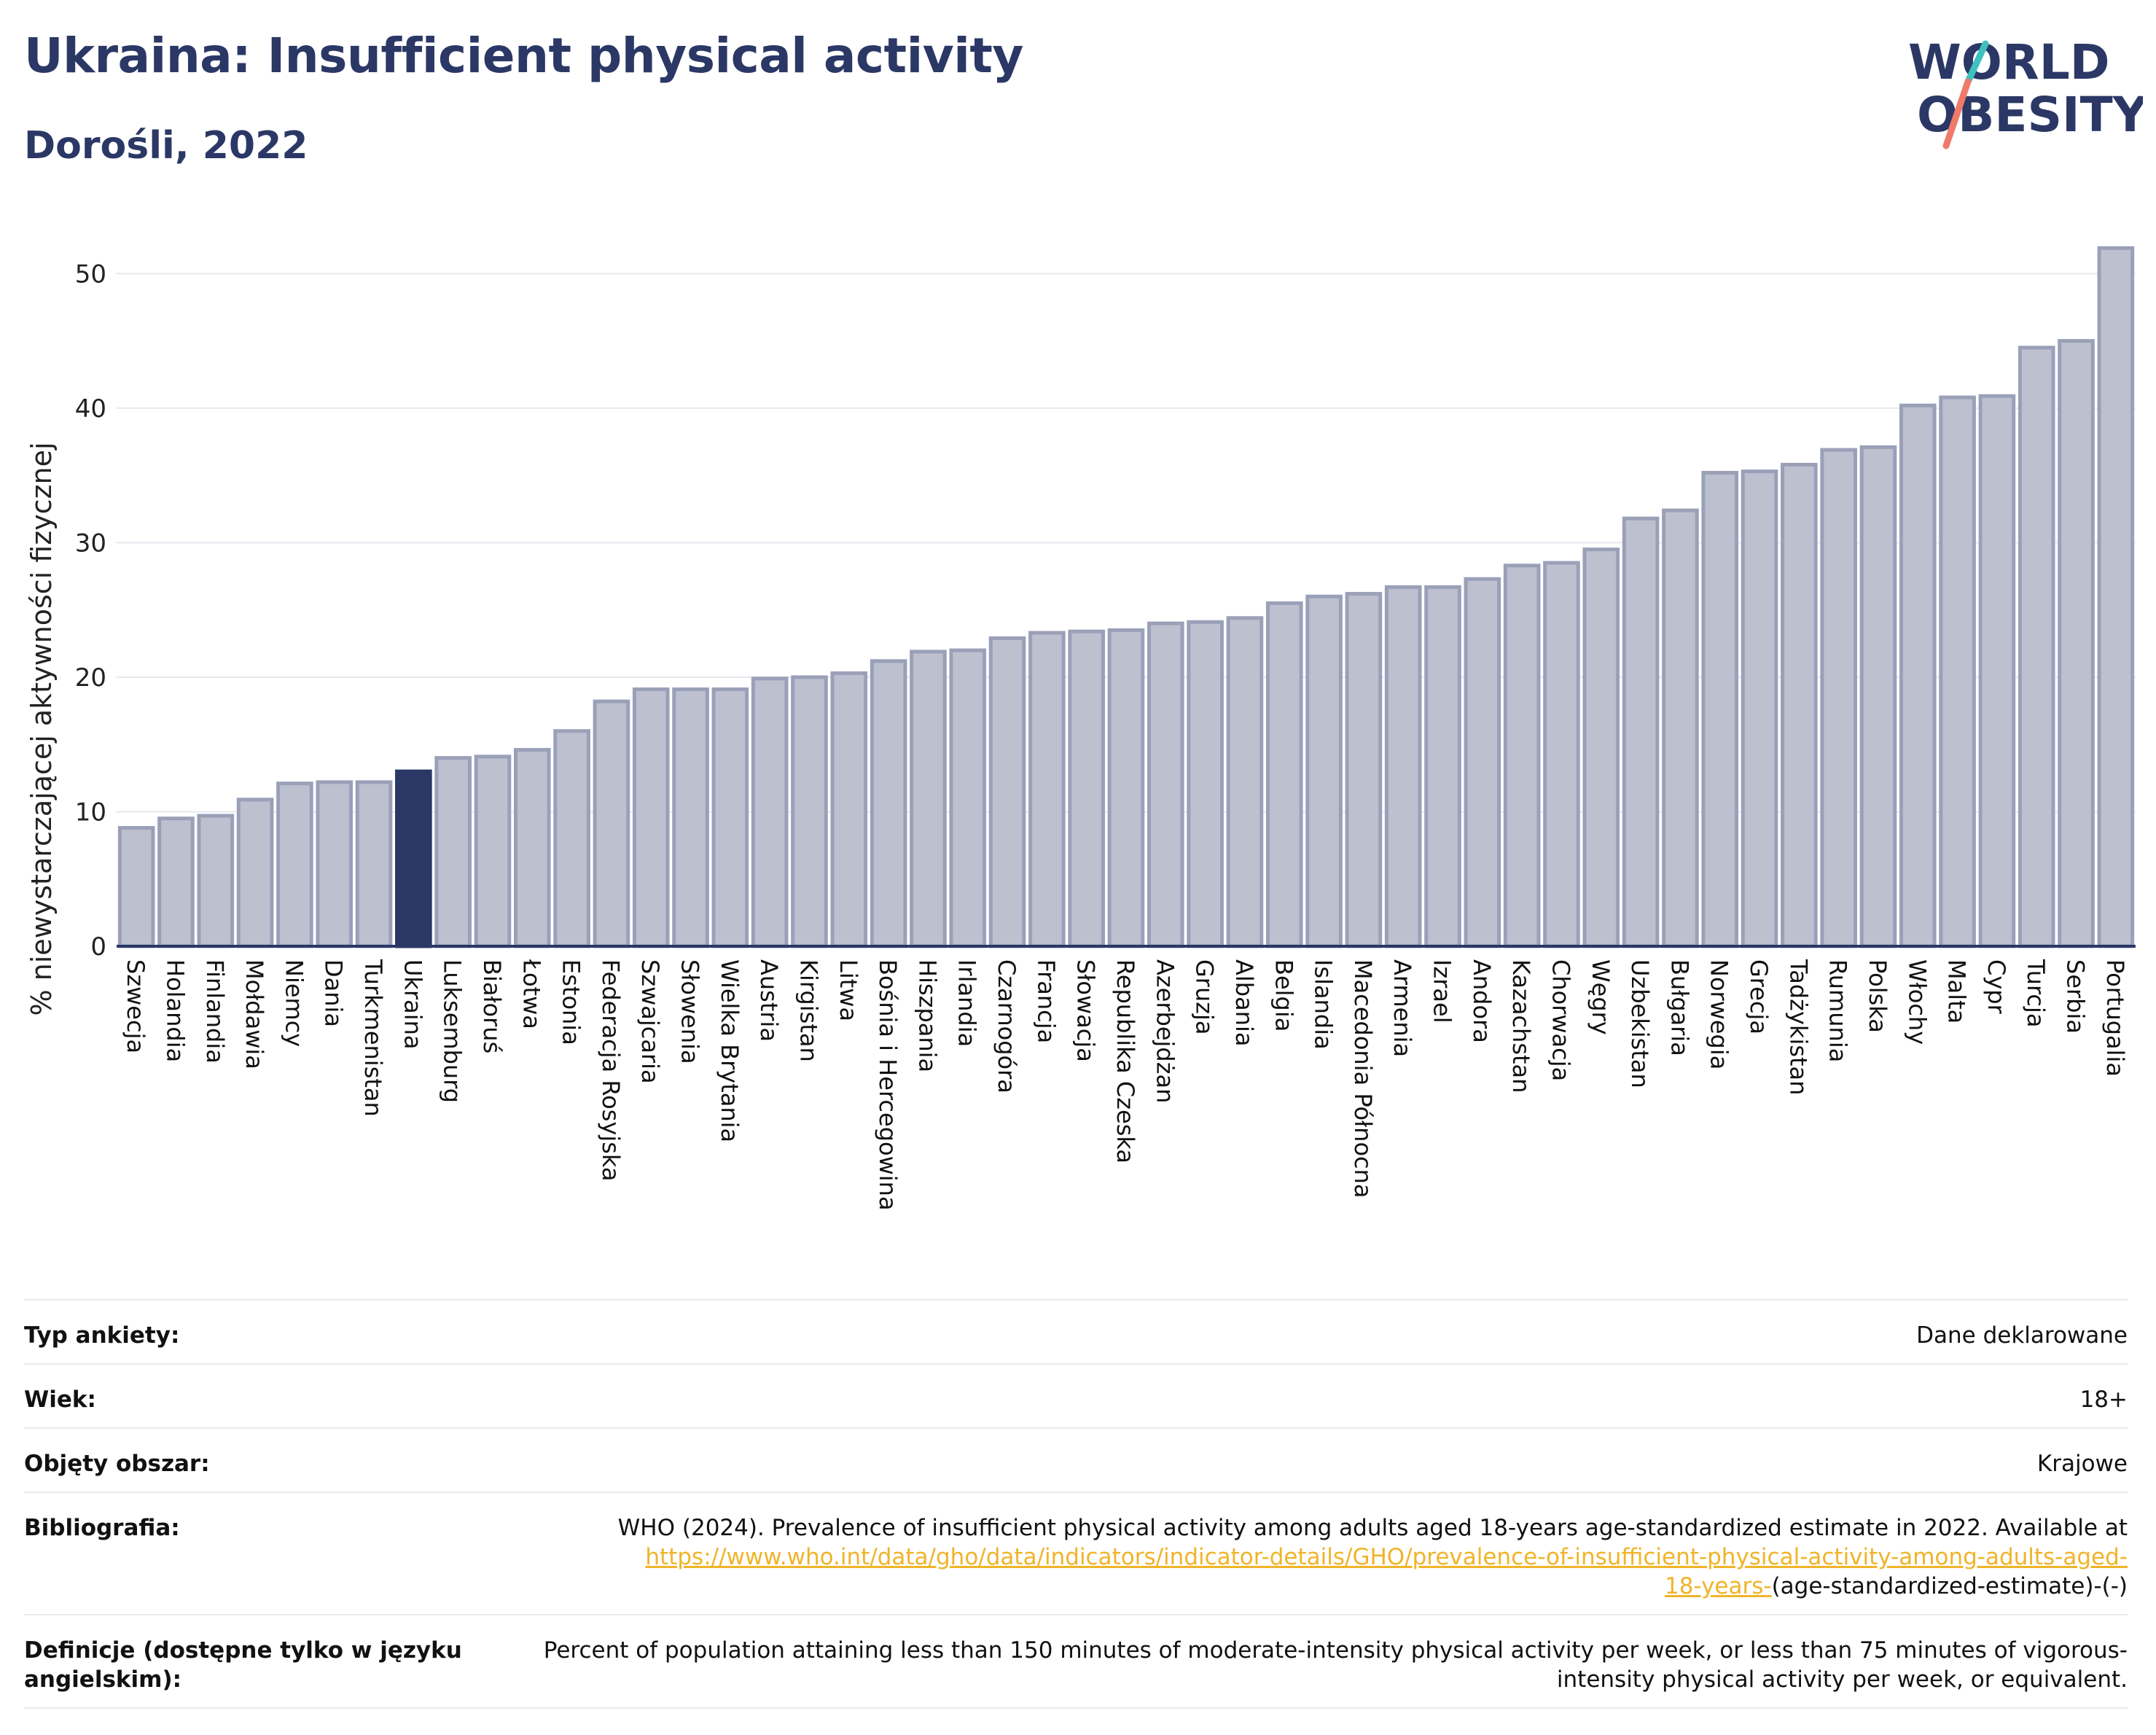 This screenshot has width=2156, height=1735. Describe the element at coordinates (1126, 1061) in the screenshot. I see `x-tick-label: Republika Czeska` at that location.